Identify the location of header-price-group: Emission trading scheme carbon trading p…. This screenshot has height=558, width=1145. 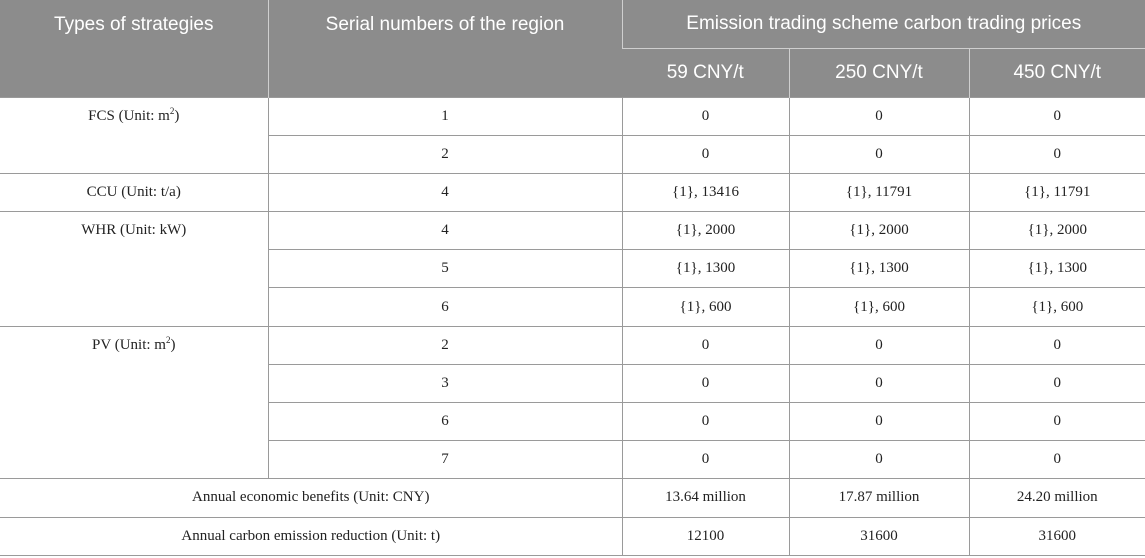
(883, 24).